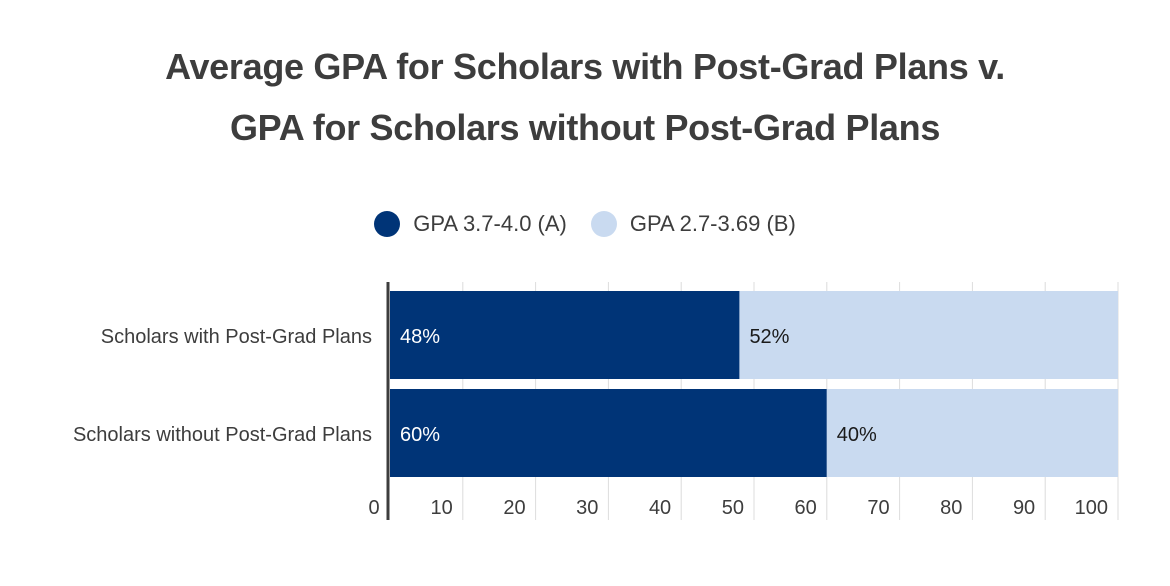  What do you see at coordinates (857, 435) in the screenshot?
I see `data-label-b-2: 40%` at bounding box center [857, 435].